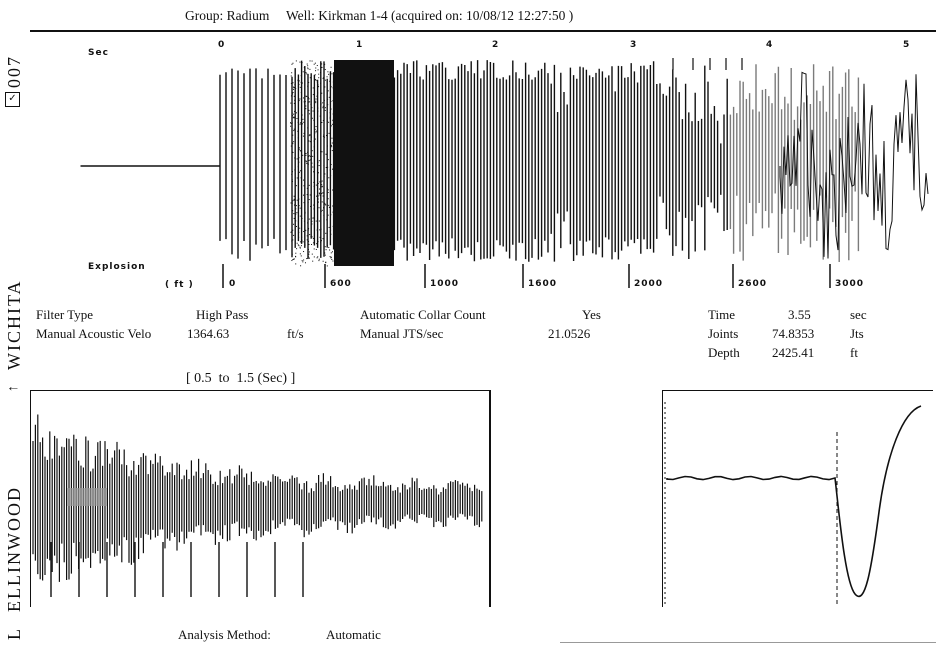 Image resolution: width=936 pixels, height=647 pixels. Describe the element at coordinates (793, 352) in the screenshot. I see `depth-value: 2425.41` at that location.